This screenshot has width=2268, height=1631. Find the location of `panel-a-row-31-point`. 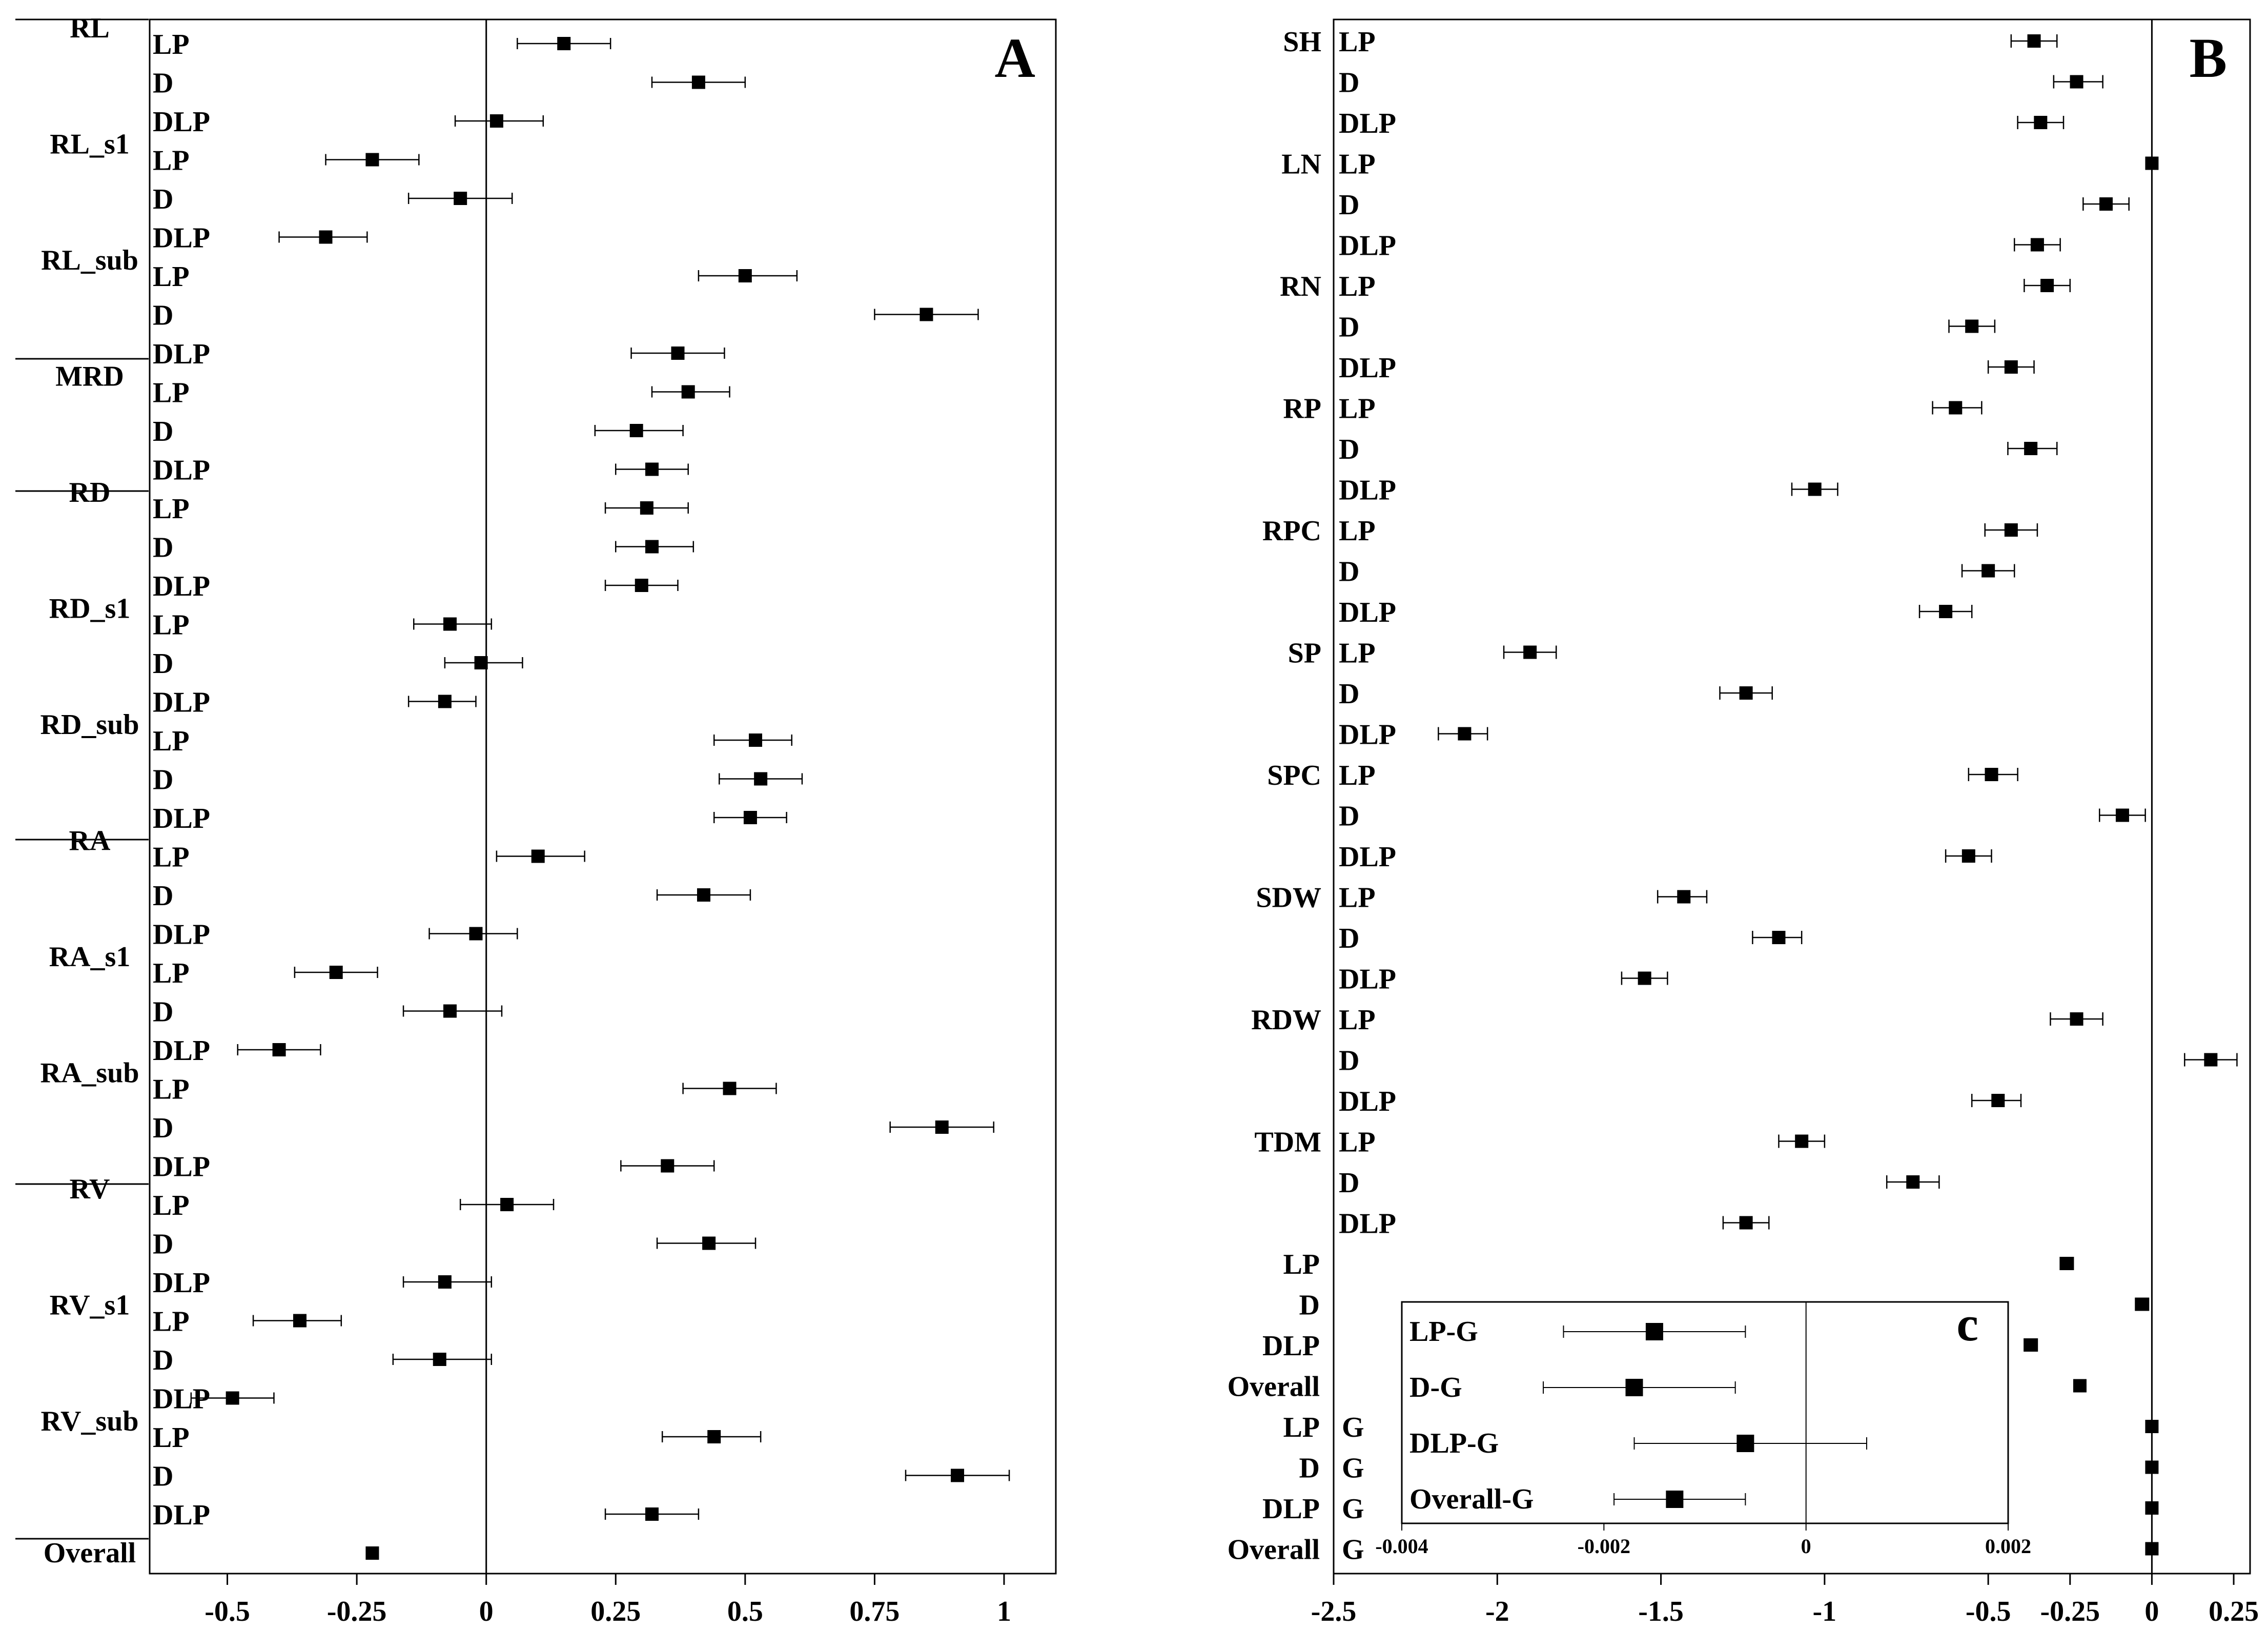

panel-a-row-31-point is located at coordinates (709, 1243).